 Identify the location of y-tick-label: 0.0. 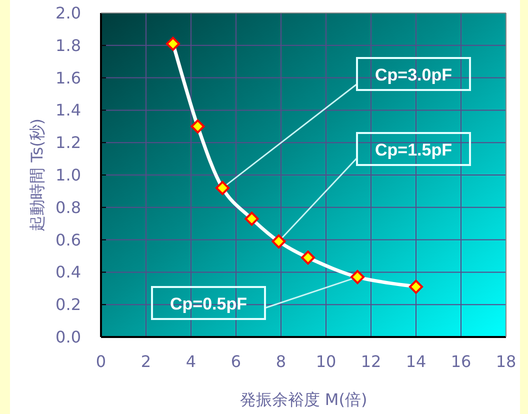
(68, 337).